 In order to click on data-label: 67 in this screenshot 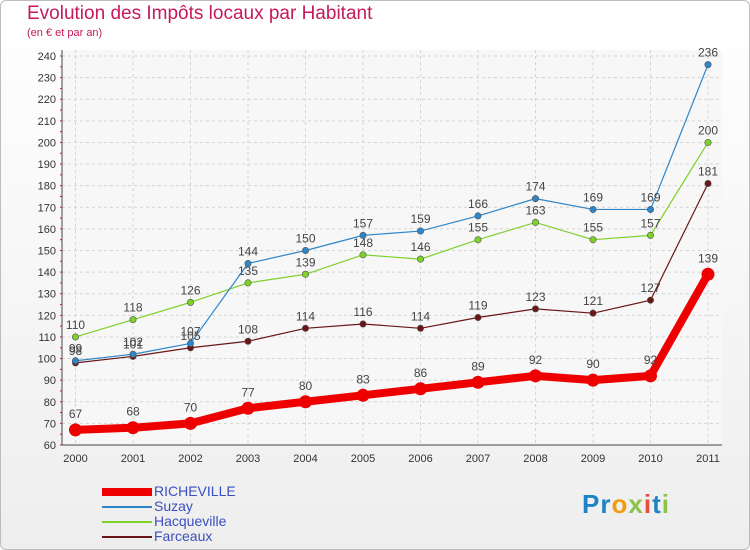, I will do `click(76, 414)`.